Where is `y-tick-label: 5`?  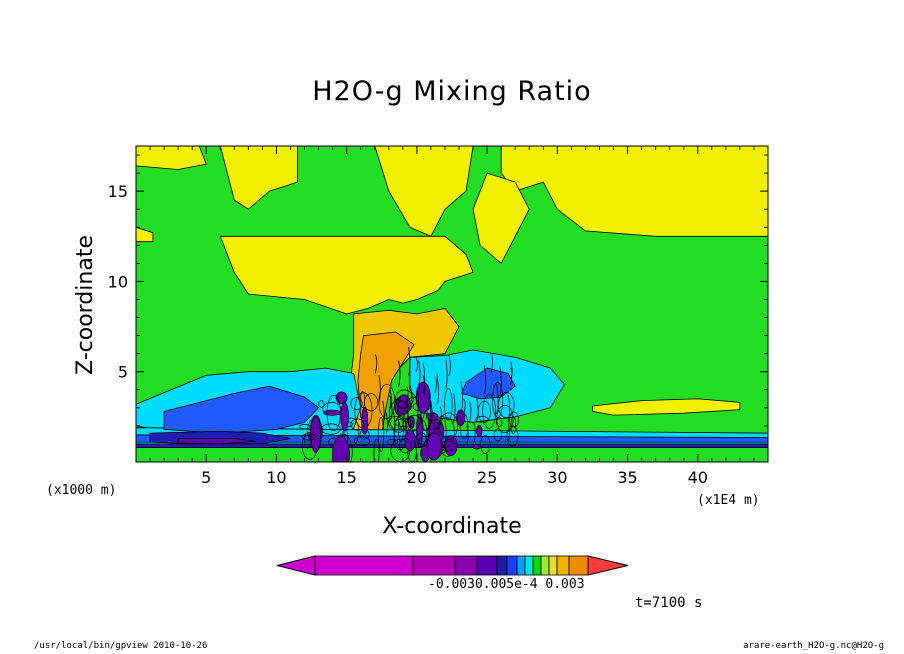
y-tick-label: 5 is located at coordinates (123, 372).